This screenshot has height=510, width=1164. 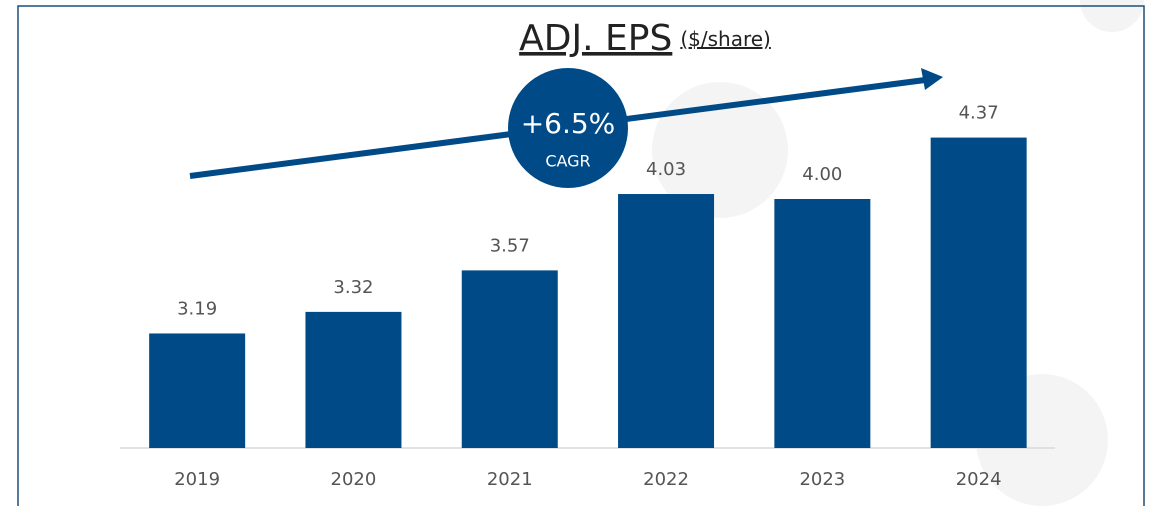 I want to click on subtitle: ($/share), so click(x=725, y=39).